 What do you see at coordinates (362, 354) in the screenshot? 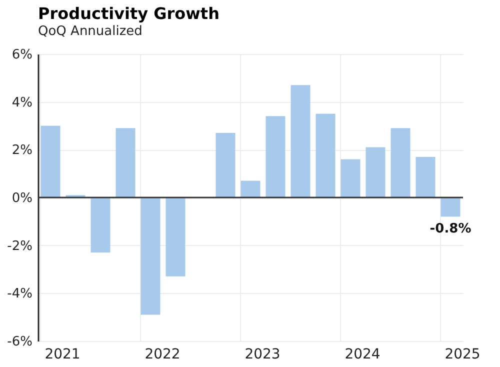
I see `x-tick-label: 2024` at bounding box center [362, 354].